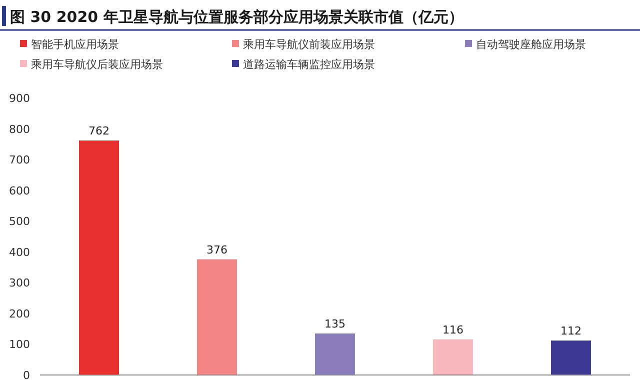 The height and width of the screenshot is (384, 640). I want to click on y-tick-label: 900, so click(19, 98).